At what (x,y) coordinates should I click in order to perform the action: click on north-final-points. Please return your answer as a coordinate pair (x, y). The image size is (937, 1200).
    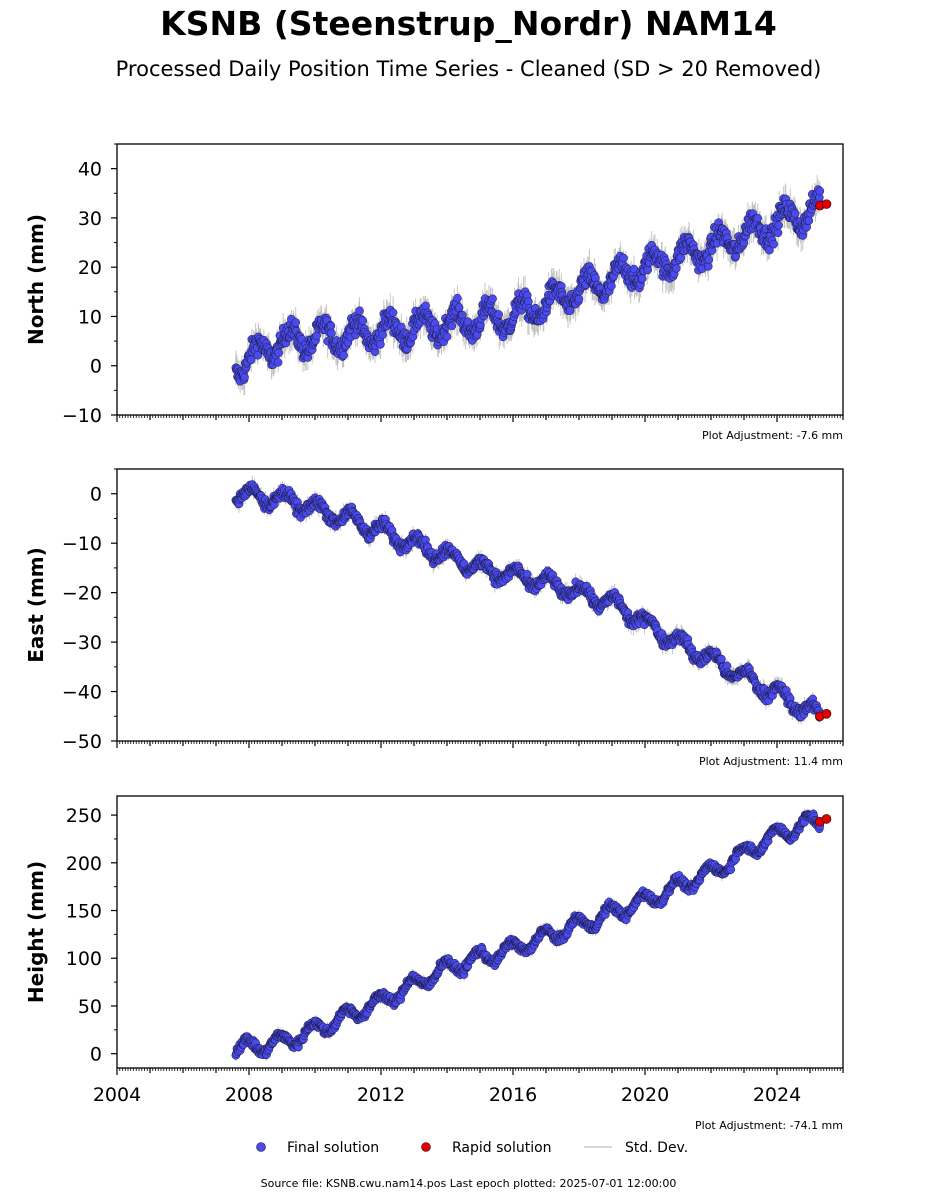
    Looking at the image, I should click on (528, 285).